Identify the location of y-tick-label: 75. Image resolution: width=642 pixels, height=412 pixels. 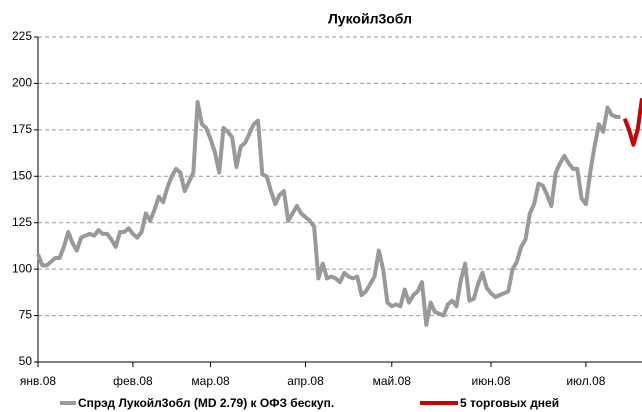
(26, 315).